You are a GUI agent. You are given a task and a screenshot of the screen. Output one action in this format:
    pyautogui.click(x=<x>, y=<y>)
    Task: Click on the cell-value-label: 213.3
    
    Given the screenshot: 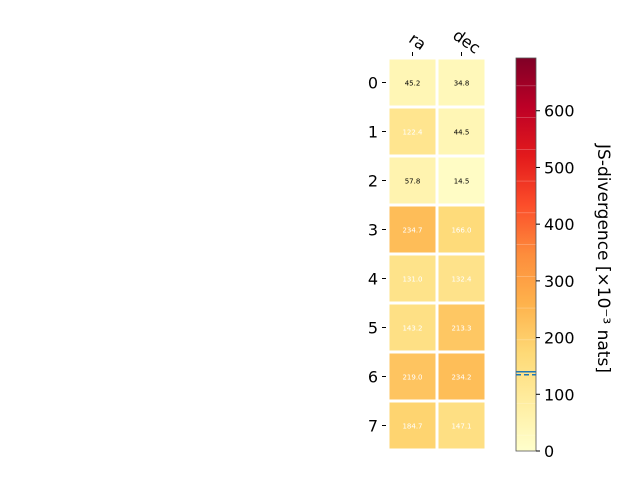 What is the action you would take?
    pyautogui.click(x=461, y=329)
    